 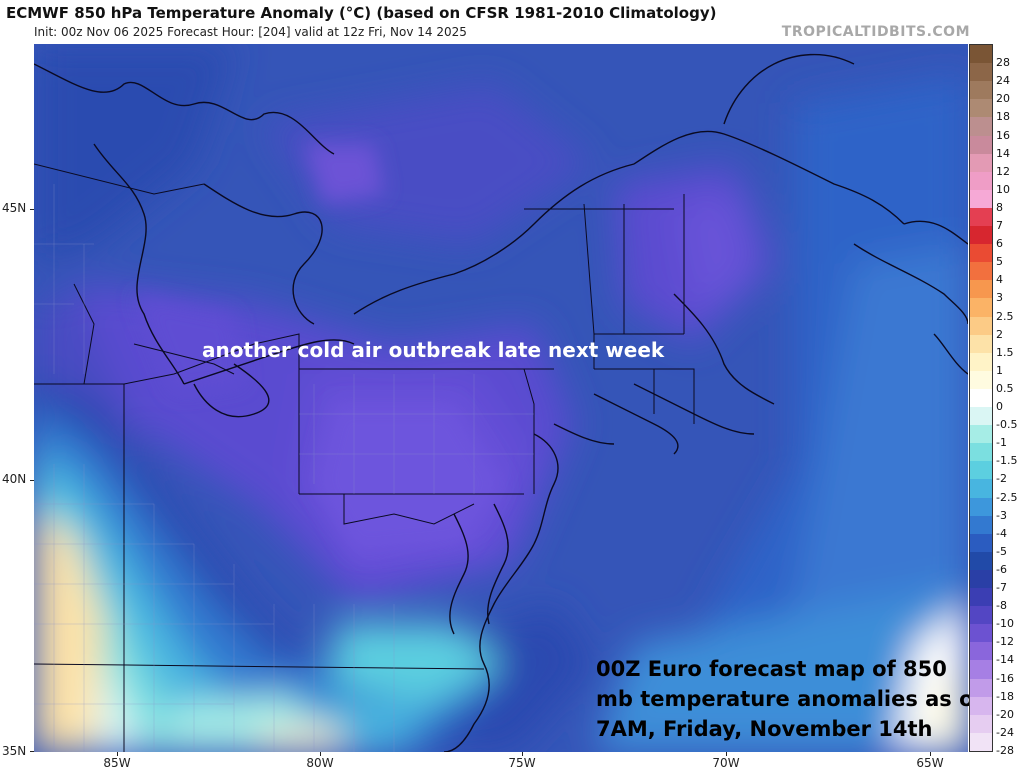 I want to click on caption-line-2: mb temperature anomalies as of, so click(x=789, y=699).